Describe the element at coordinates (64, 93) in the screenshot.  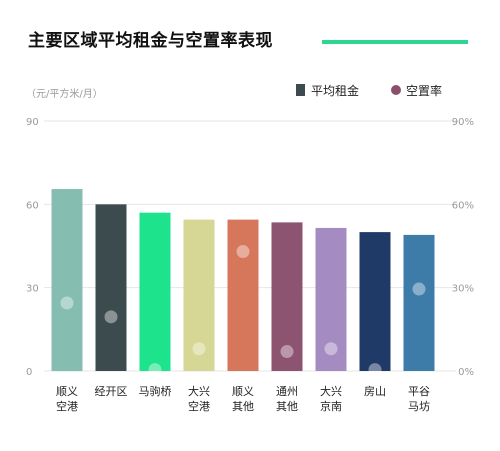
I see `y-axis-unit-label: （元/平方米/月）` at that location.